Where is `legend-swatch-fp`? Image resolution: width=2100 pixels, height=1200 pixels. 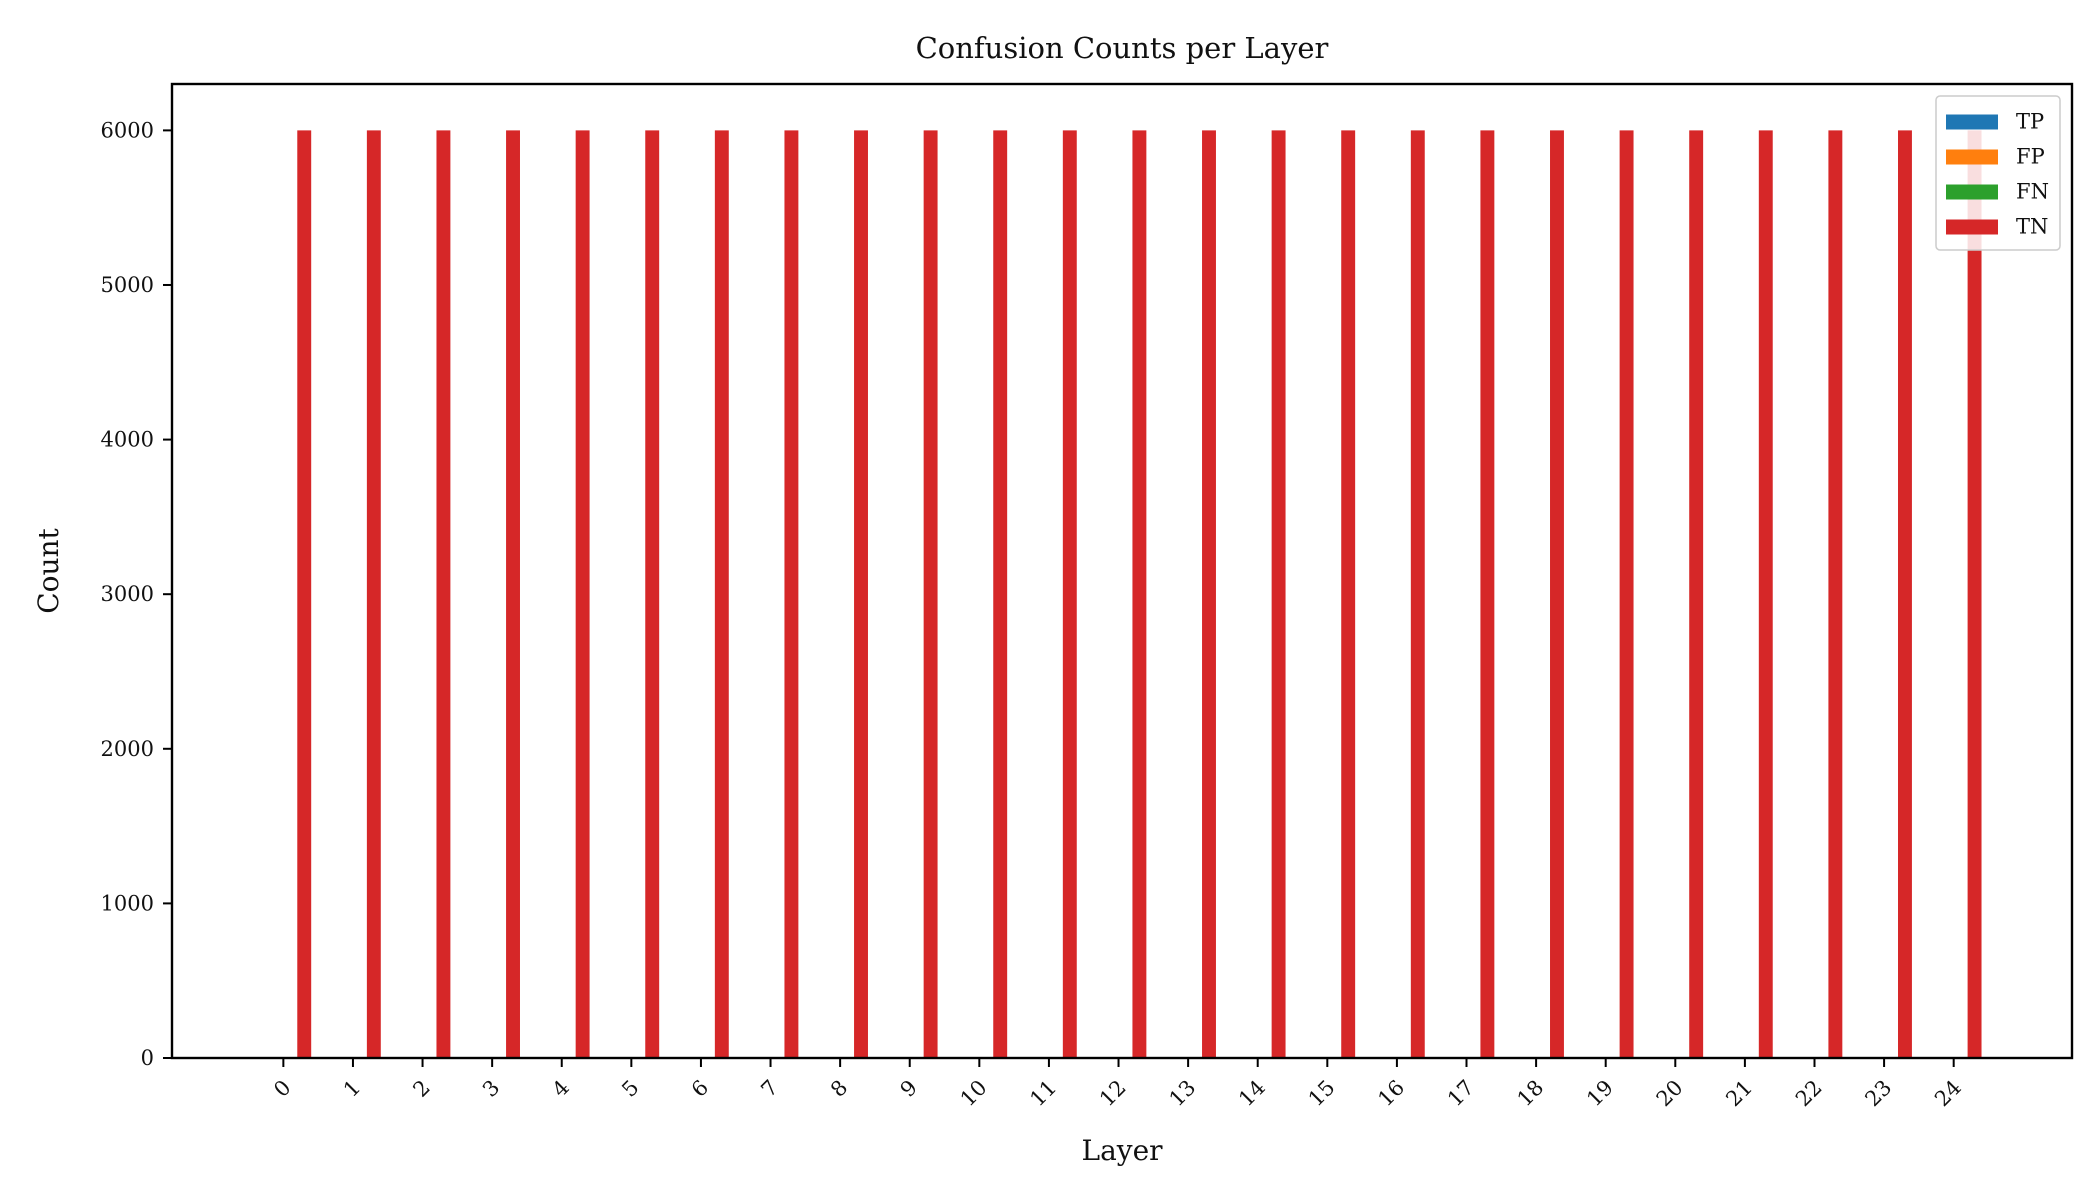
legend-swatch-fp is located at coordinates (1972, 157).